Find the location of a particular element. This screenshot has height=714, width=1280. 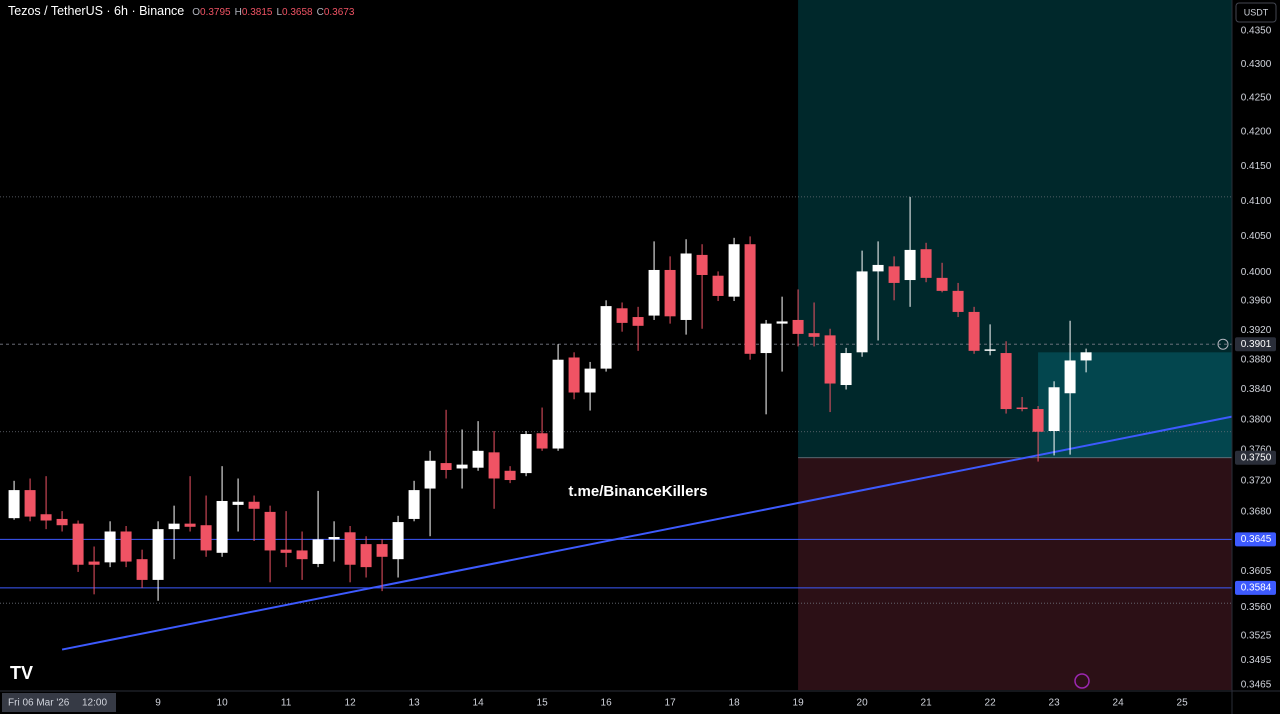

level-tag is located at coordinates (1255, 539).